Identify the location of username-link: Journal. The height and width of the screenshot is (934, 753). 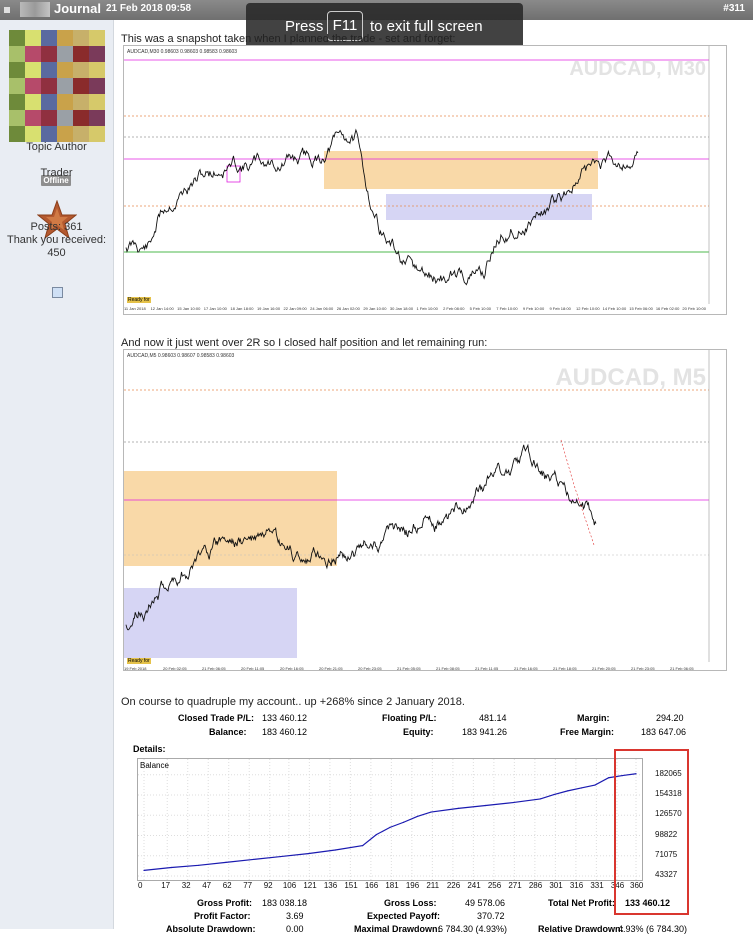
(77, 8).